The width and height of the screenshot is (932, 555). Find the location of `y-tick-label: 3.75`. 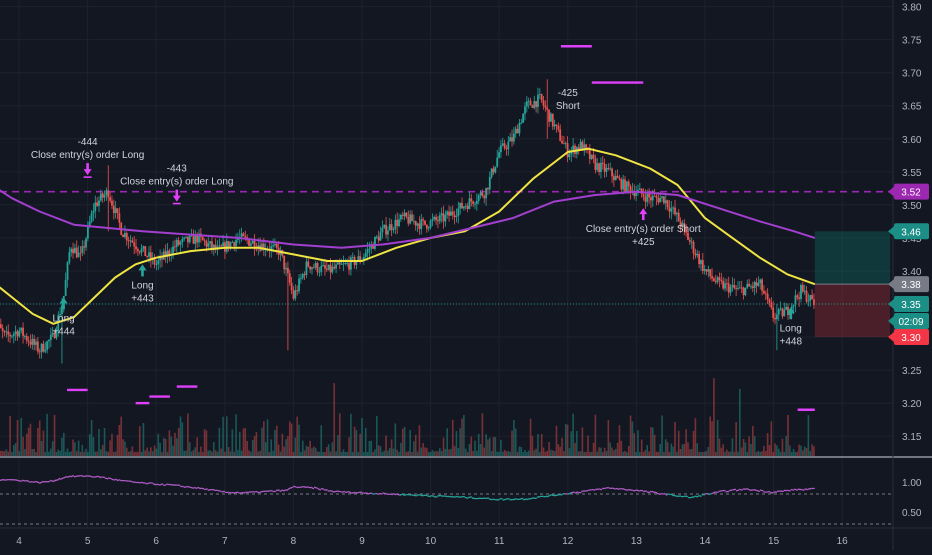

y-tick-label: 3.75 is located at coordinates (912, 41).